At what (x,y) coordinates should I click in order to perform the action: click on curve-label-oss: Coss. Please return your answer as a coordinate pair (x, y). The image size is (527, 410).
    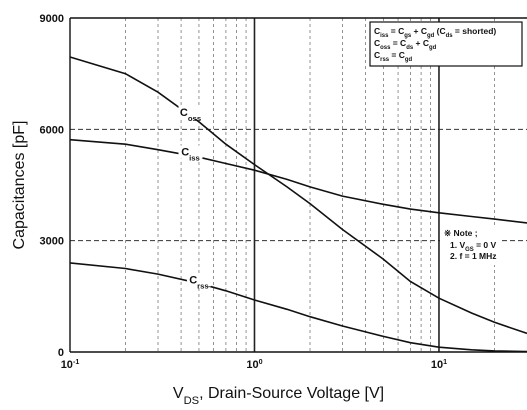
    Looking at the image, I should click on (190, 115).